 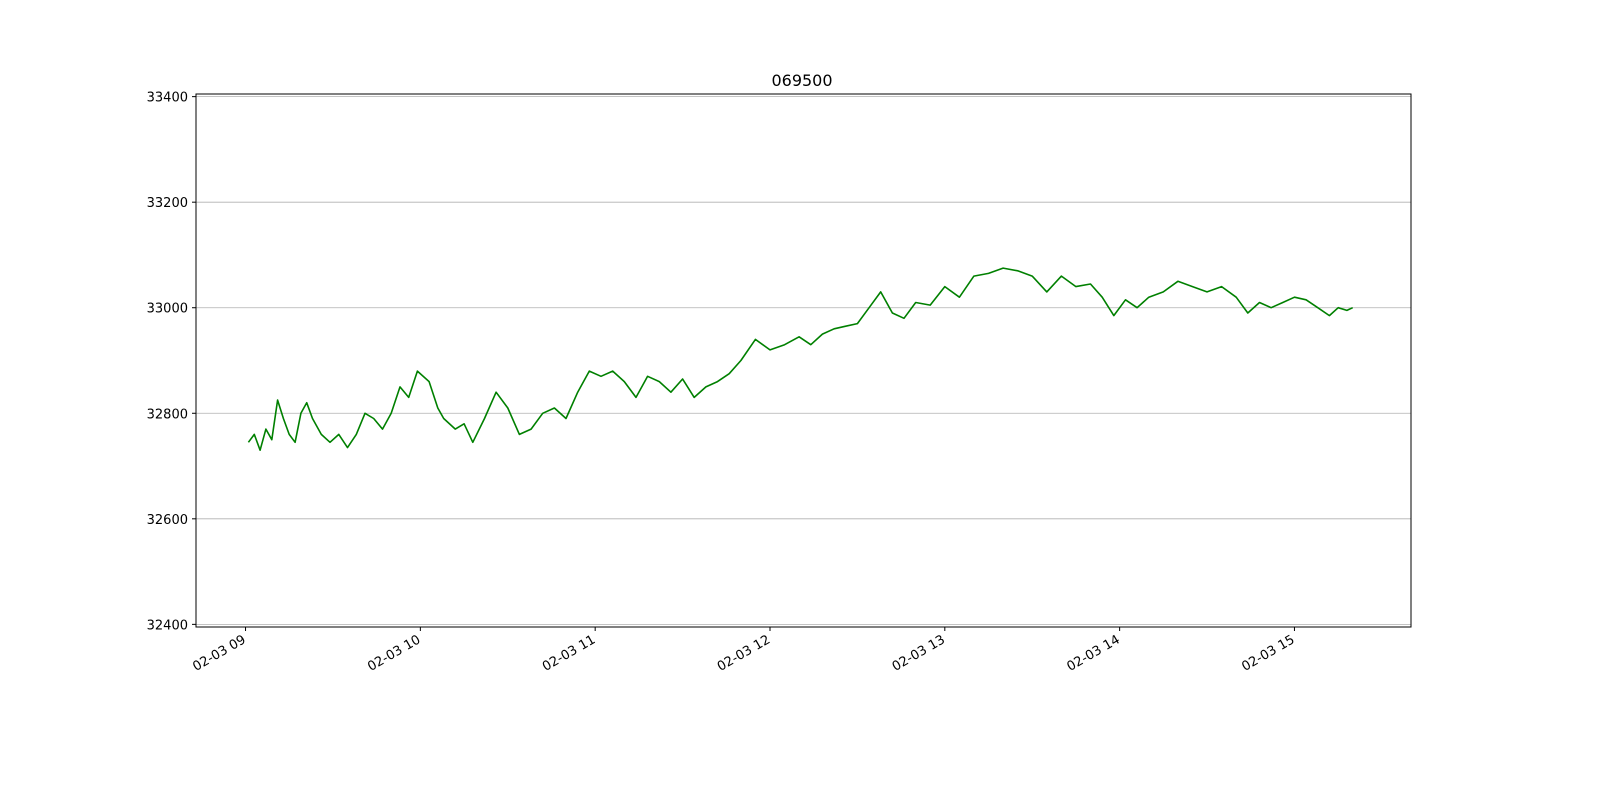 I want to click on y-axis: 32400 32600 32800 33000 33200 33400, so click(x=171, y=362).